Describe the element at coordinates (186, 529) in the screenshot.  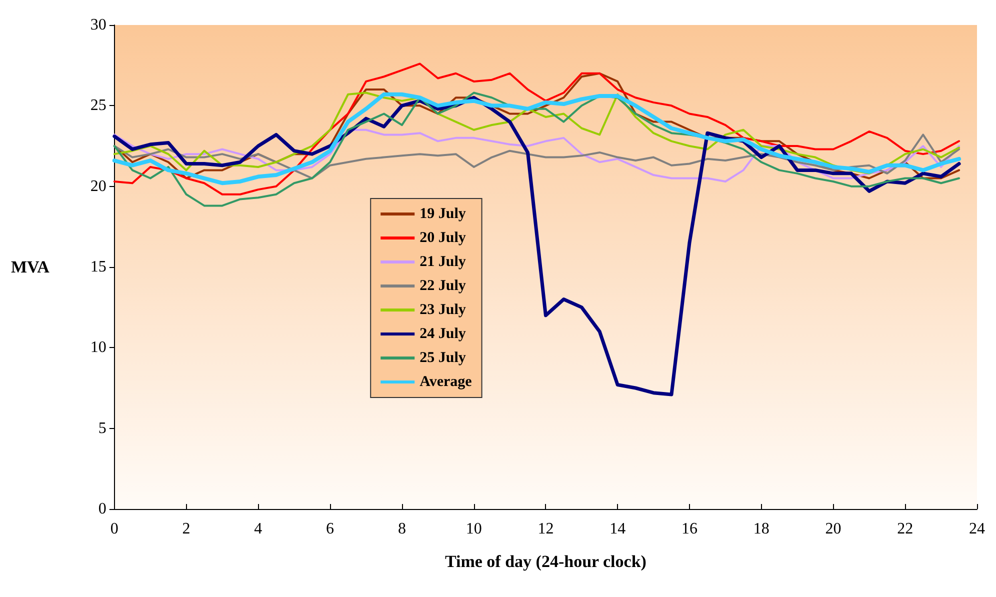
I see `x-tick-label: 2` at that location.